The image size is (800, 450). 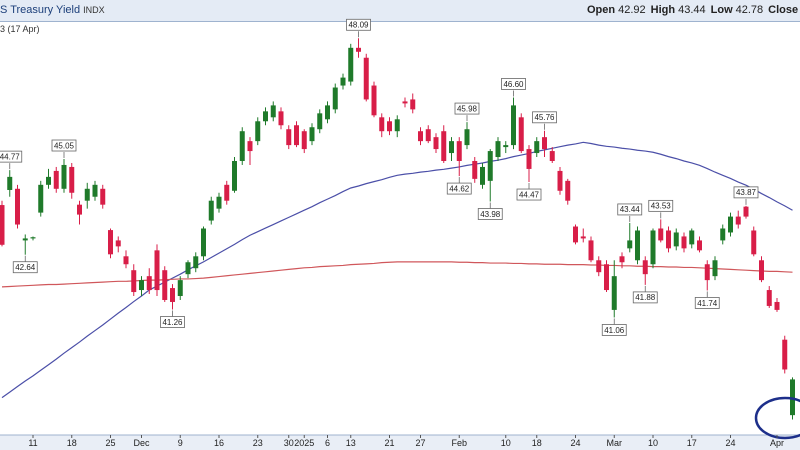 What do you see at coordinates (663, 10) in the screenshot?
I see `quote-label: High` at bounding box center [663, 10].